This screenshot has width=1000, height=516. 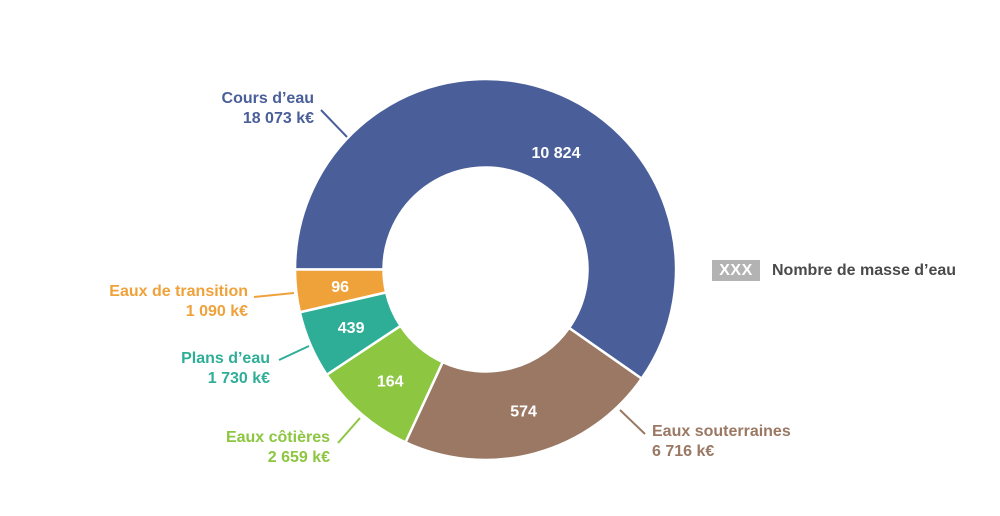 What do you see at coordinates (721, 442) in the screenshot?
I see `label-eaux-souterraines: Eaux souterraines 6 716 k€` at bounding box center [721, 442].